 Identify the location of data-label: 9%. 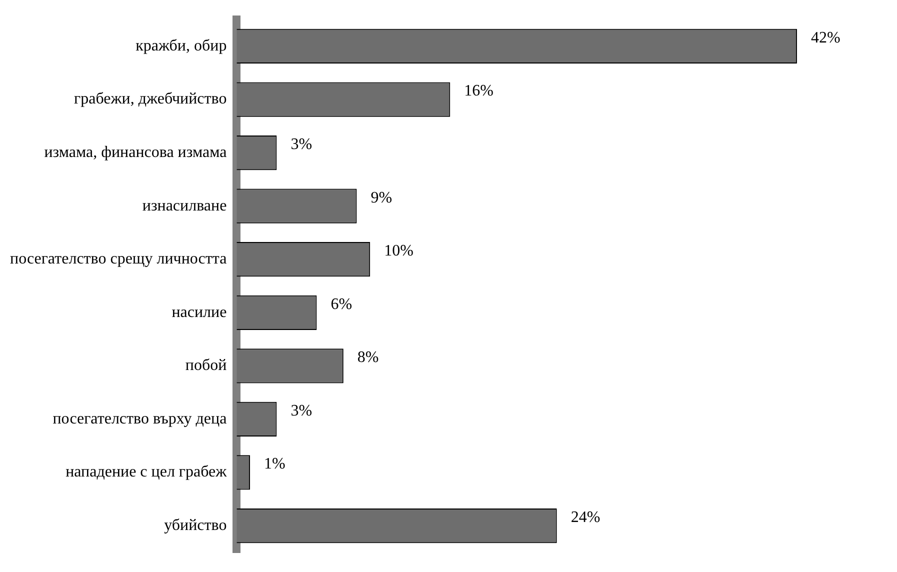
(381, 197).